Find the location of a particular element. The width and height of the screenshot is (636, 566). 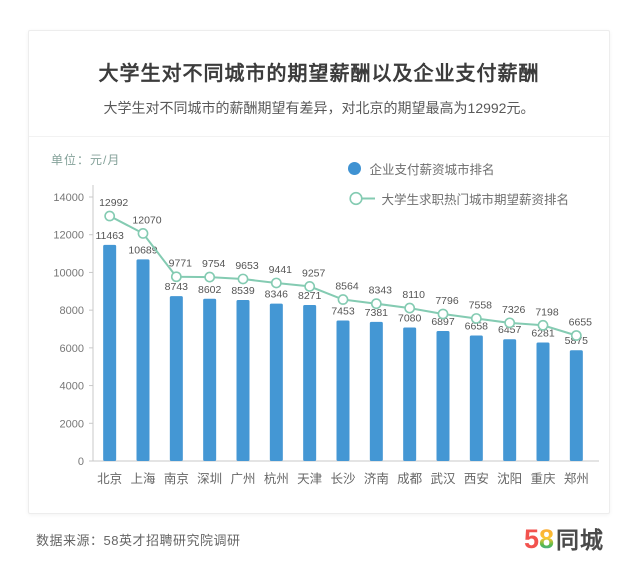

chart-legend: 企业支付薪资城市排名 大学生求职热门城市期望薪资排名 is located at coordinates (458, 189).